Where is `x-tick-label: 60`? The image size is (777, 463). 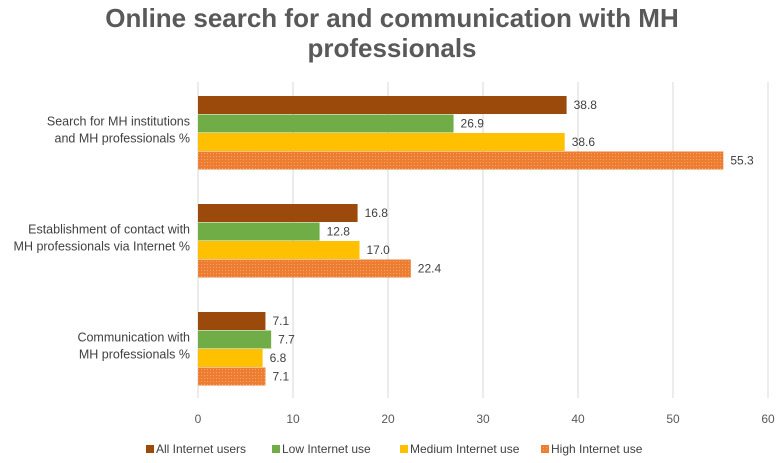 x-tick-label: 60 is located at coordinates (768, 419).